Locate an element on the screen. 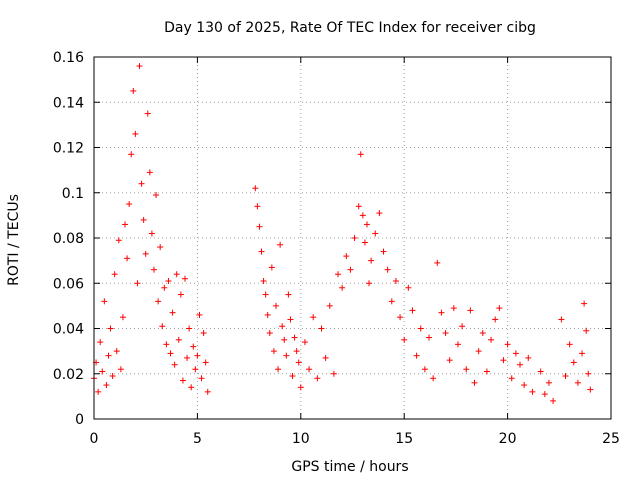 The image size is (640, 480). y-tick-label: 0.1 is located at coordinates (73, 194).